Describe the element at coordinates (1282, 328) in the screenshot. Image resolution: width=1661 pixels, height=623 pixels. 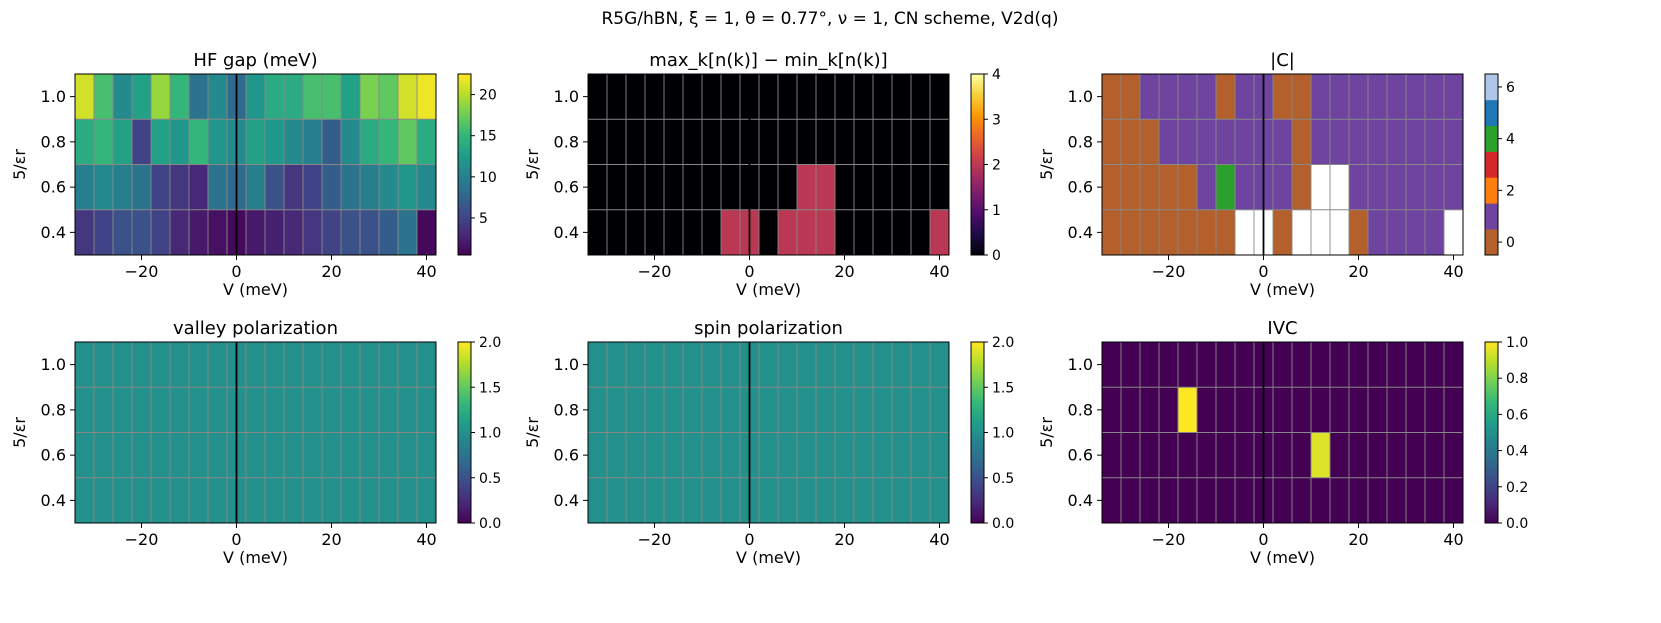
I see `panel-title: IVC` at that location.